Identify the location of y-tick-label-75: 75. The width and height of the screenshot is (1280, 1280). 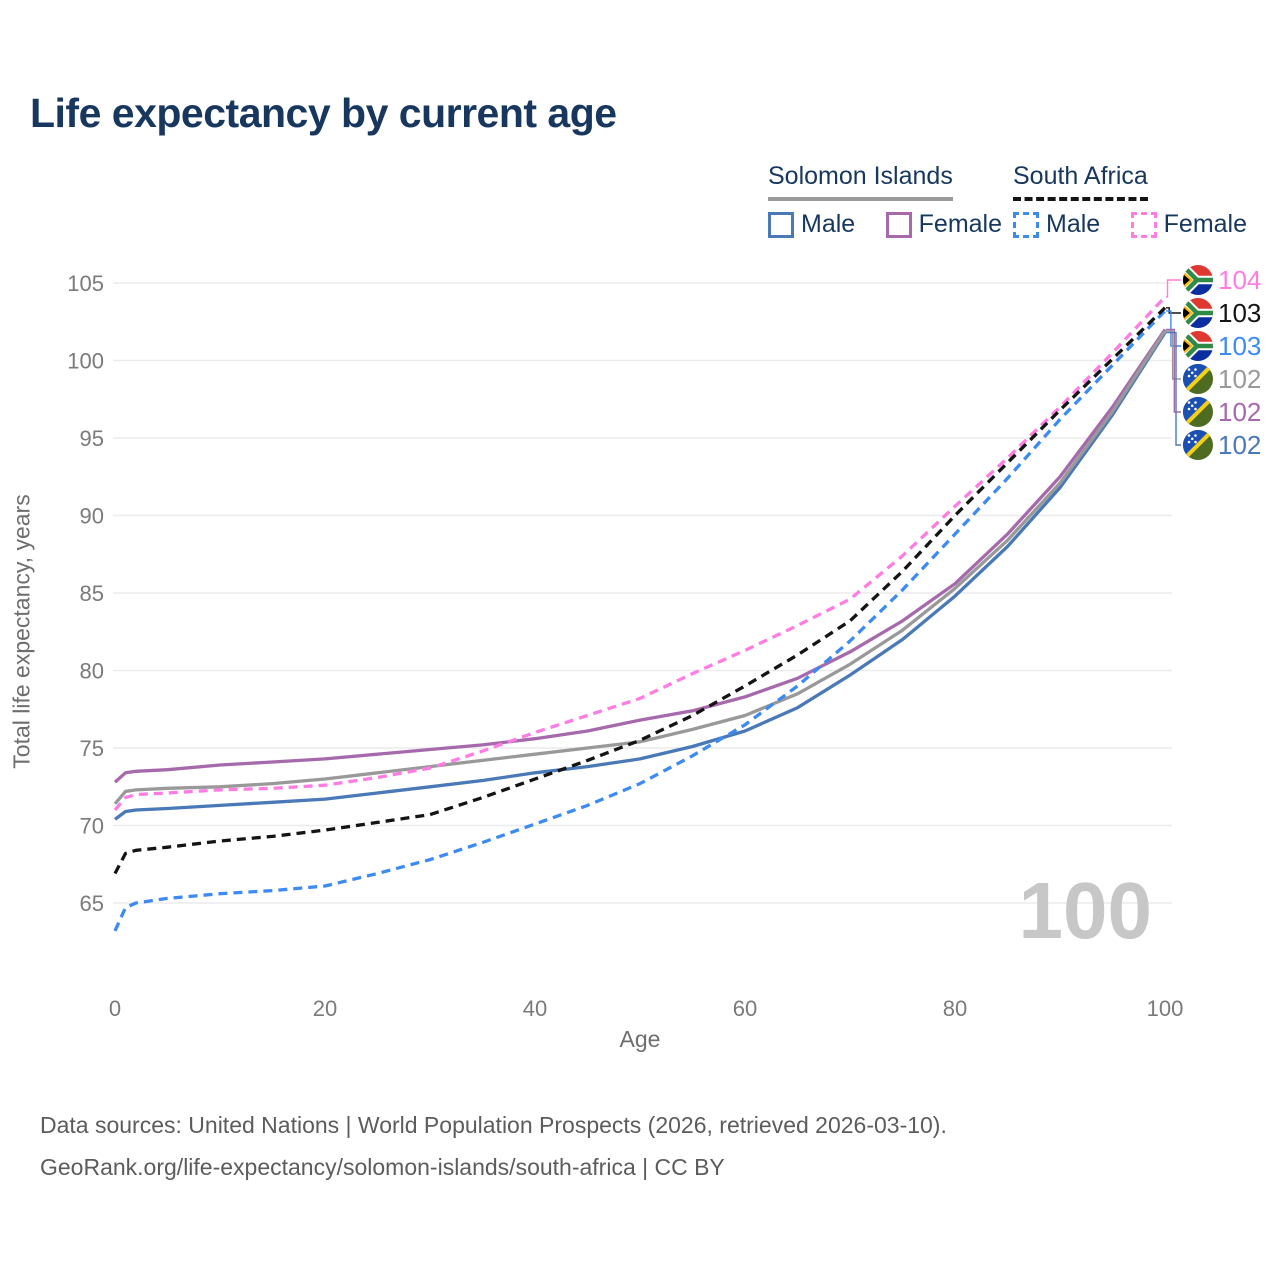
(92, 748).